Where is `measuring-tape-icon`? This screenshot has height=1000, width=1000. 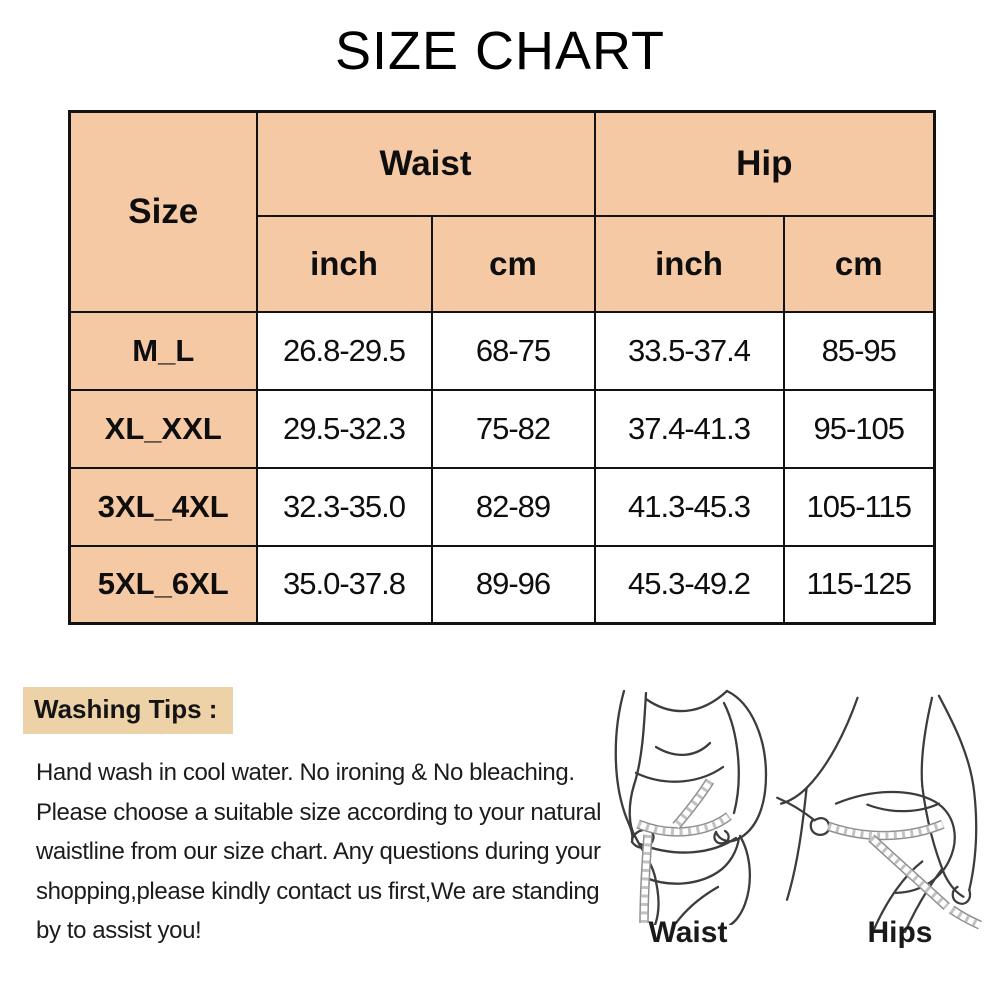
measuring-tape-icon is located at coordinates (904, 874).